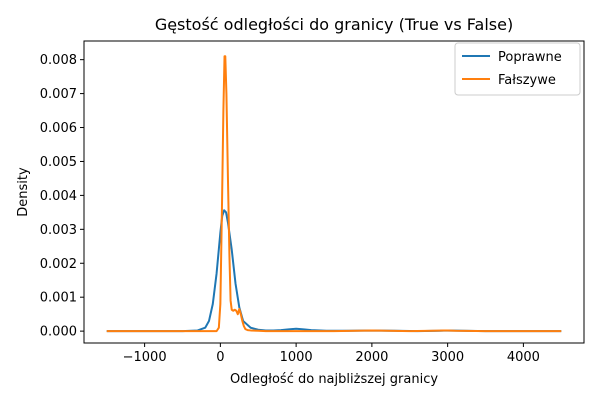 Image resolution: width=600 pixels, height=400 pixels. Describe the element at coordinates (371, 357) in the screenshot. I see `x-tick-label: 2000` at that location.